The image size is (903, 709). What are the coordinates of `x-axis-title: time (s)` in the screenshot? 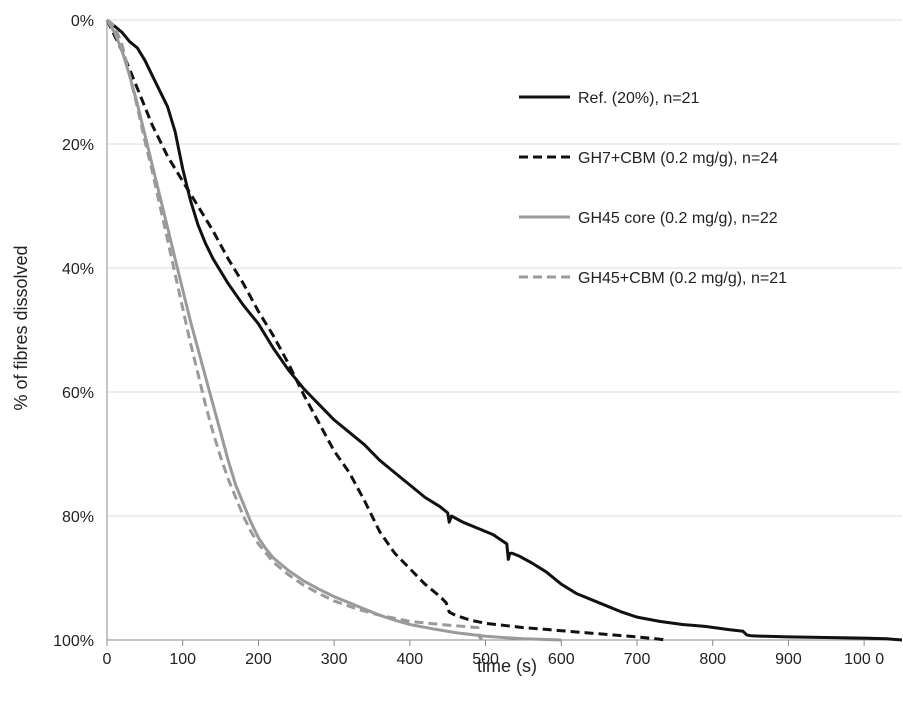 It's located at (507, 666).